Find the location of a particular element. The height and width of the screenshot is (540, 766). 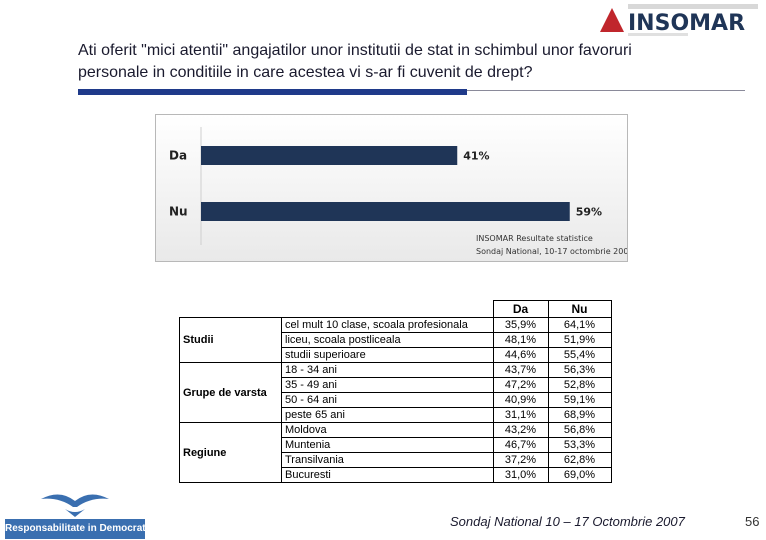

cell-value: 37,2% is located at coordinates (520, 460).